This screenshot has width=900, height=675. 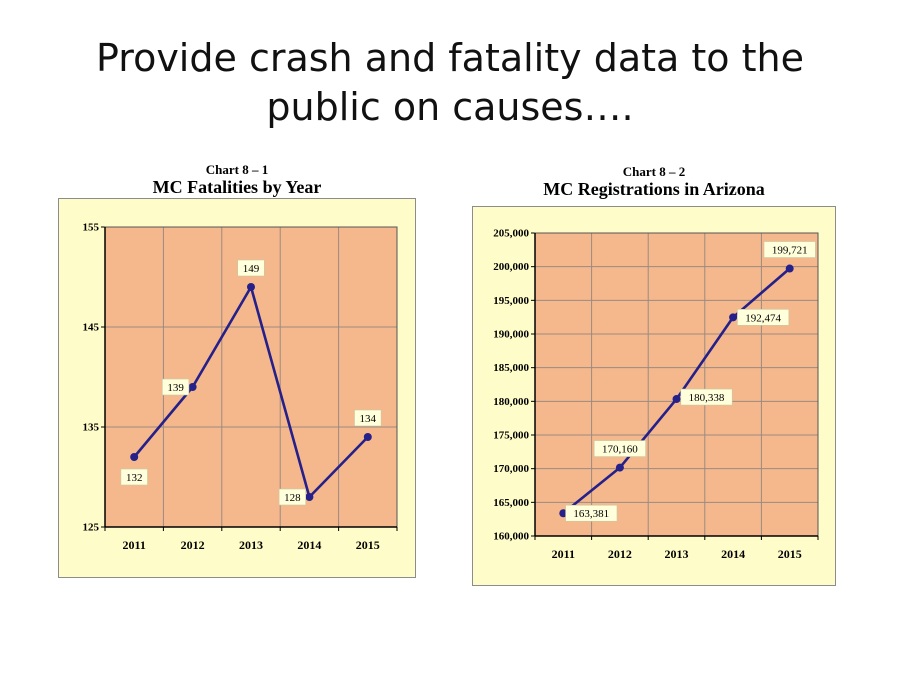 I want to click on chart1-number: Chart 8 – 1, so click(x=237, y=169).